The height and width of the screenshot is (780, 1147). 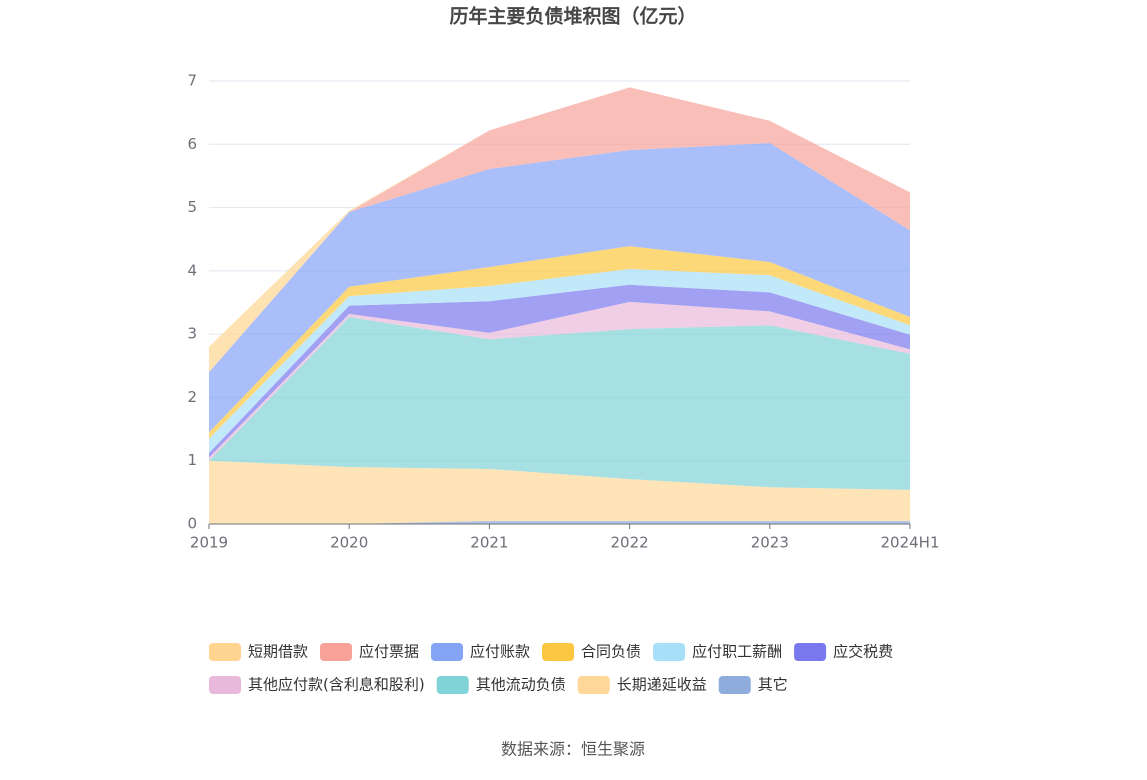 What do you see at coordinates (278, 652) in the screenshot?
I see `legend-label: 短期借款` at bounding box center [278, 652].